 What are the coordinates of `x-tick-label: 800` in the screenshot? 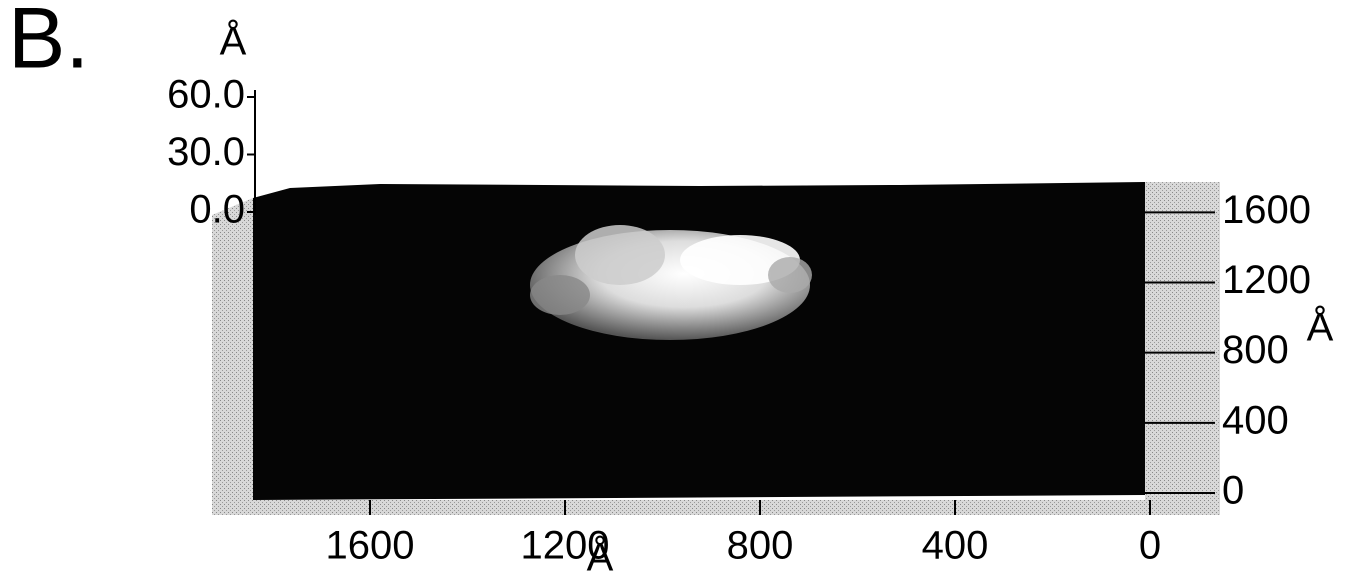 It's located at (760, 546).